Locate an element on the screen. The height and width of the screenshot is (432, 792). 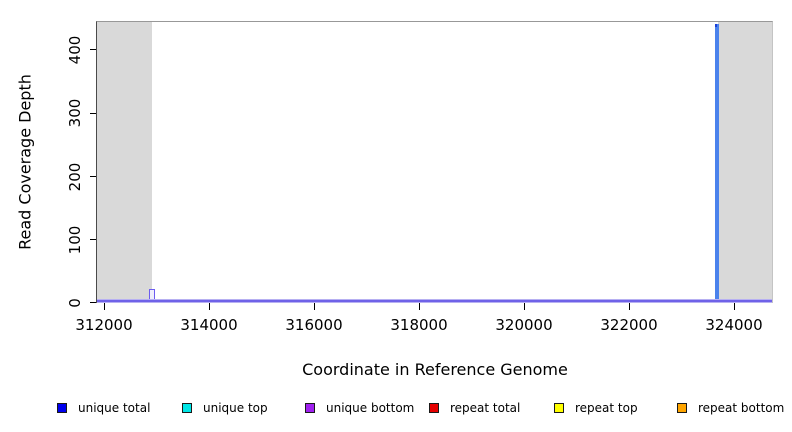
shaded-region-left is located at coordinates (124, 162).